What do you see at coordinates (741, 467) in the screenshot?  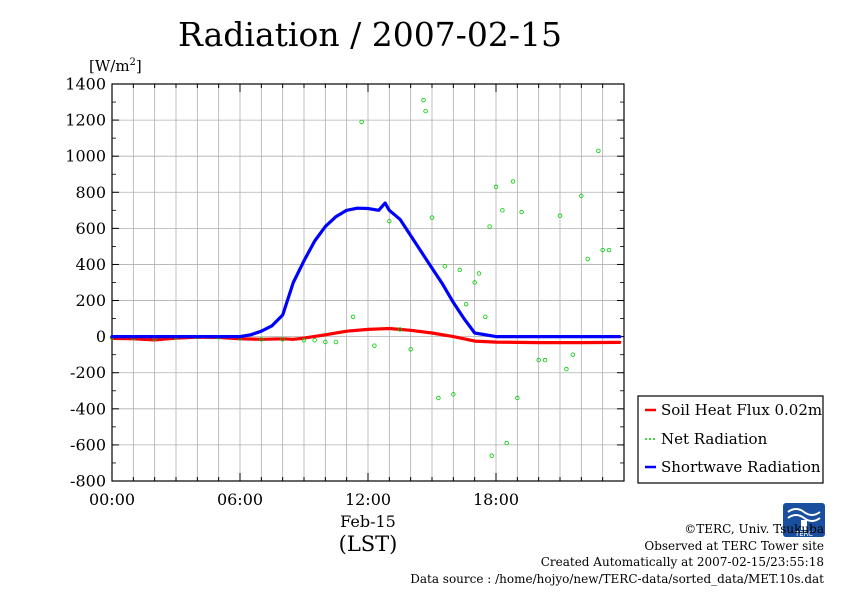 I see `legend-shortwave-radiation: Shortwave Radiation` at bounding box center [741, 467].